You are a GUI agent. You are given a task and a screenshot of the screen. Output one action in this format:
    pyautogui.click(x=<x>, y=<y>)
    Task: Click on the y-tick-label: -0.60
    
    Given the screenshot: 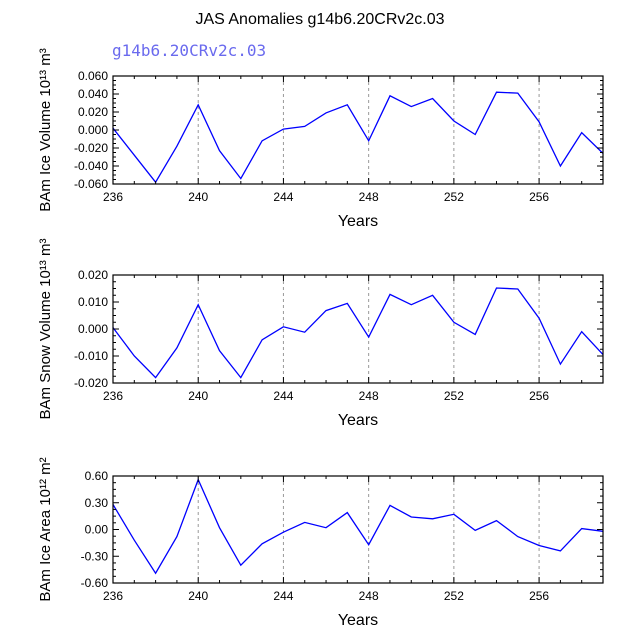 What is the action you would take?
    pyautogui.click(x=95, y=583)
    